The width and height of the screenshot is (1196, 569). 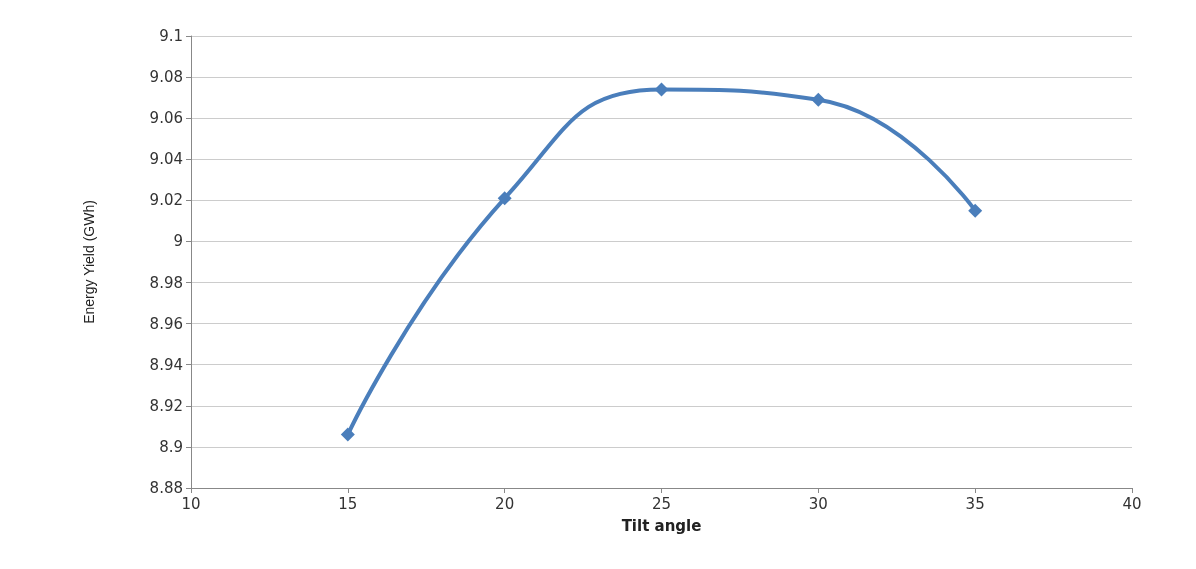 What do you see at coordinates (166, 118) in the screenshot?
I see `y-tick-label: 9.06` at bounding box center [166, 118].